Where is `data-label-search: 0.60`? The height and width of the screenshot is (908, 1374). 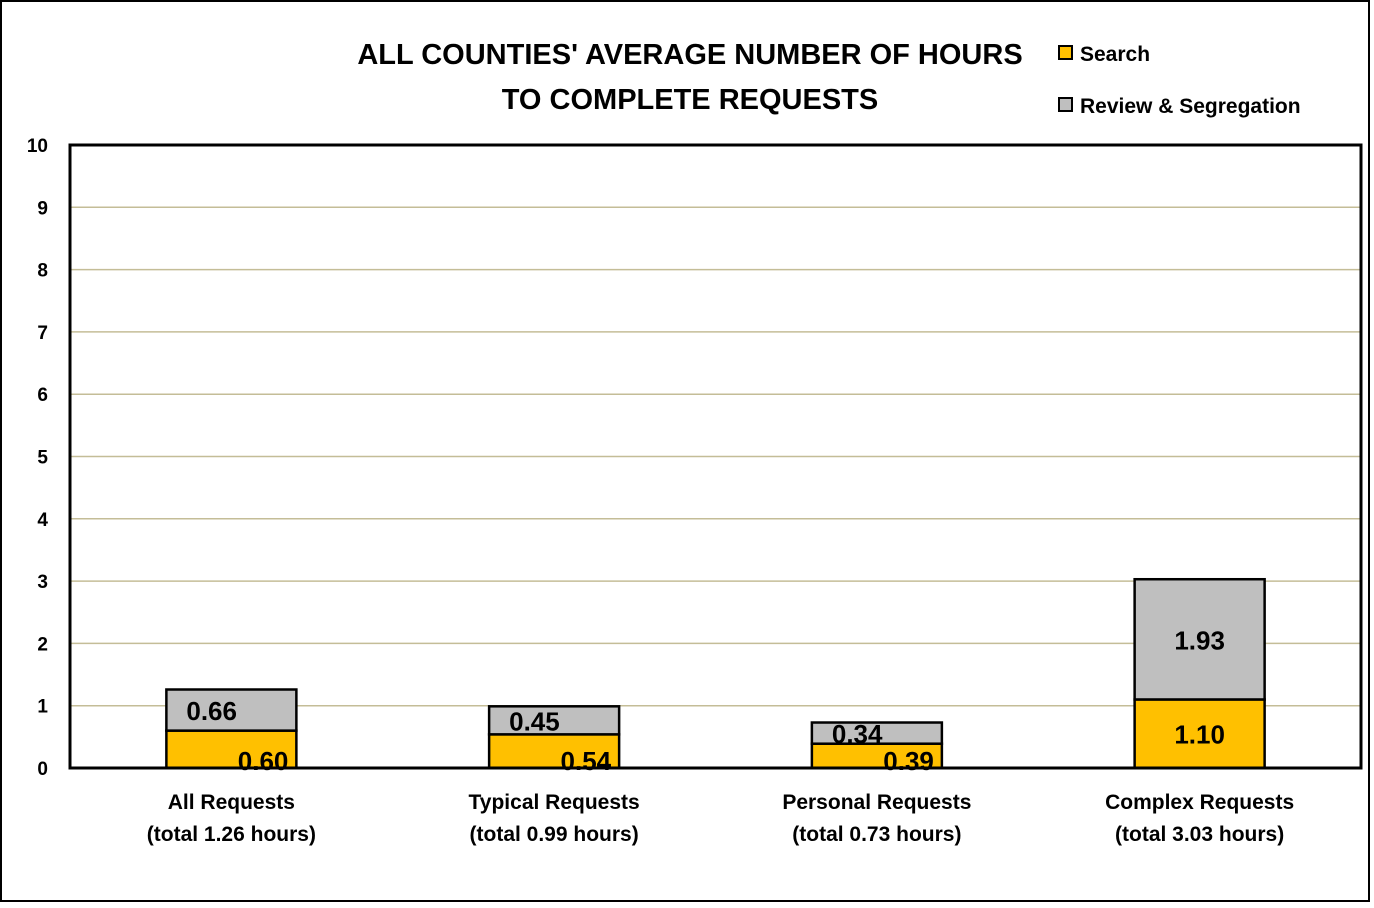
data-label-search: 0.60 is located at coordinates (263, 761).